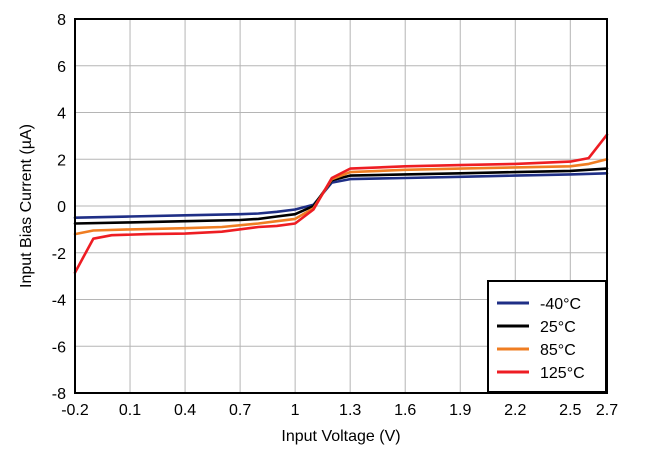 The width and height of the screenshot is (649, 451). Describe the element at coordinates (560, 304) in the screenshot. I see `legend-label: -40°C` at that location.